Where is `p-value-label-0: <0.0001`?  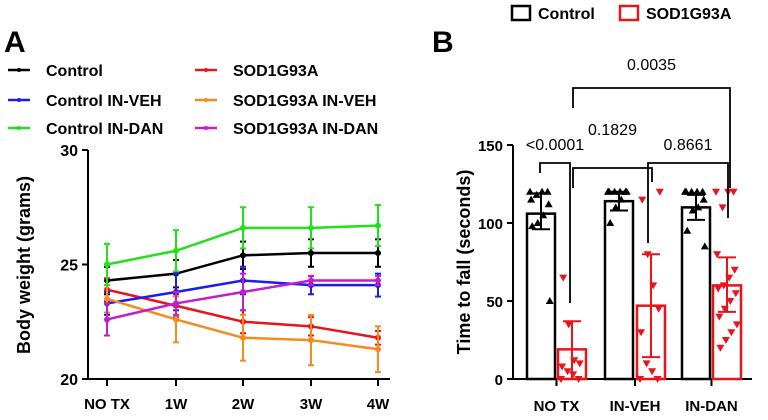 p-value-label-0: <0.0001 is located at coordinates (555, 145).